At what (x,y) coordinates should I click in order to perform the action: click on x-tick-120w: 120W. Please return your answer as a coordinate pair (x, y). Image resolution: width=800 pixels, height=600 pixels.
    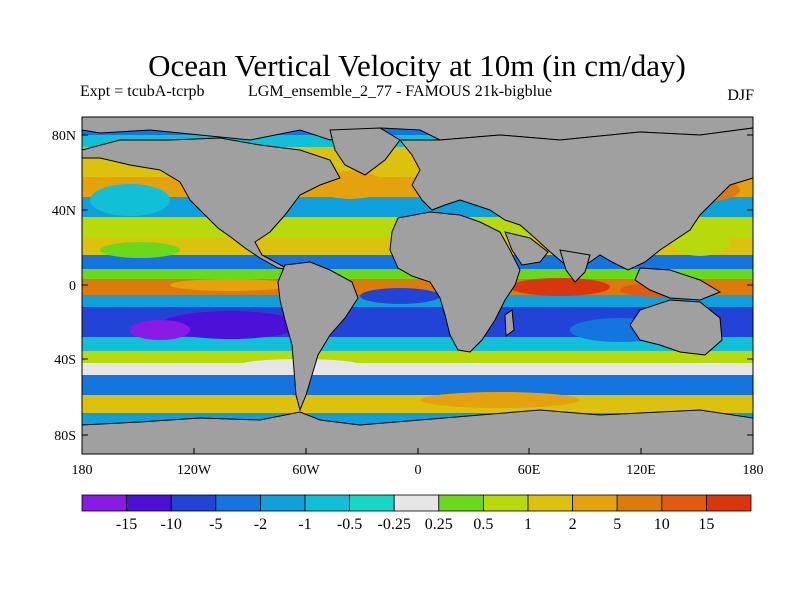
    Looking at the image, I should click on (194, 470).